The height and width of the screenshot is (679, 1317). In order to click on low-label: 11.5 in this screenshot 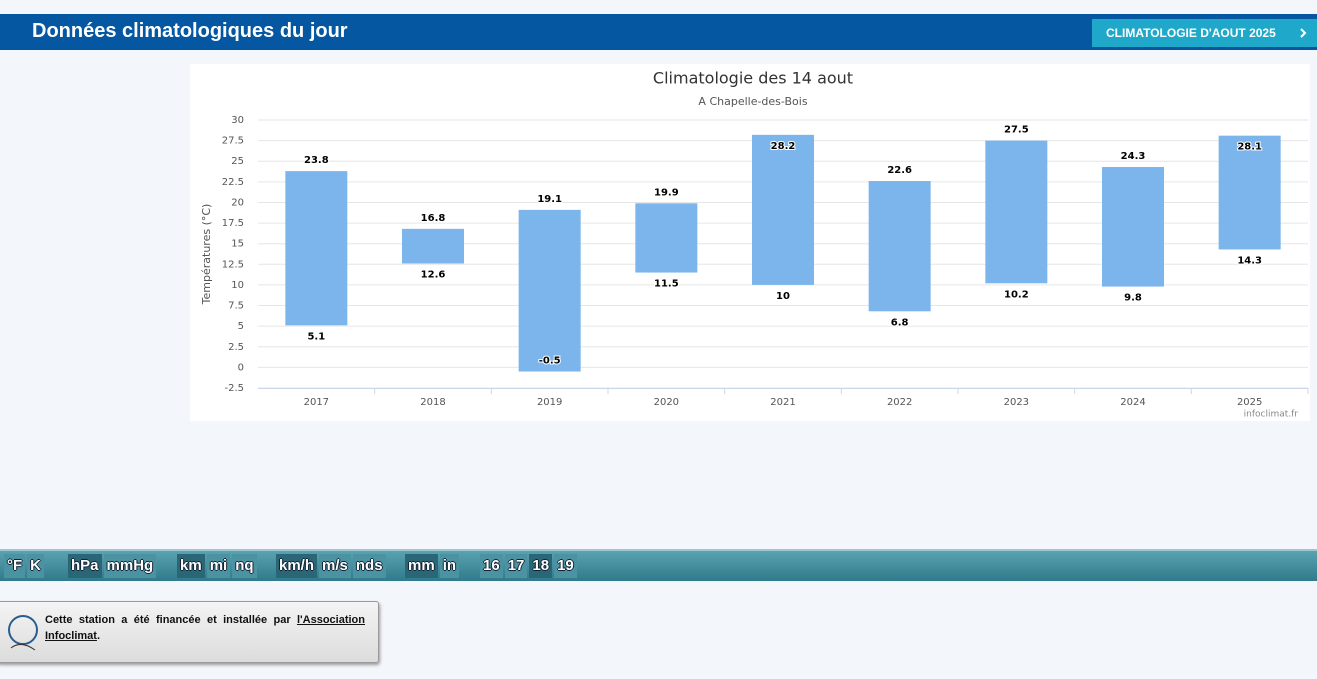, I will do `click(666, 284)`.